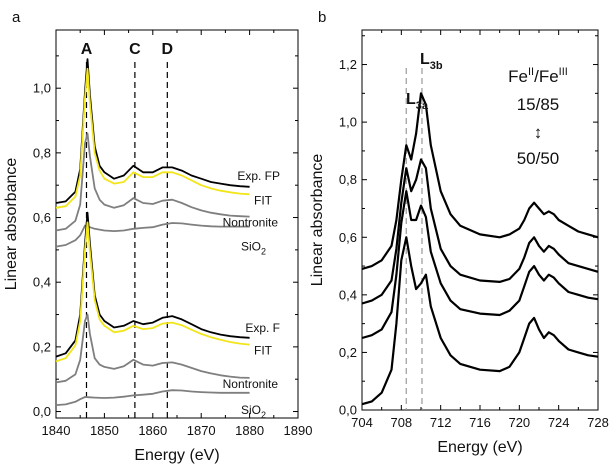 This screenshot has height=470, width=612. I want to click on panel-b-xtick-label: 704, so click(362, 422).